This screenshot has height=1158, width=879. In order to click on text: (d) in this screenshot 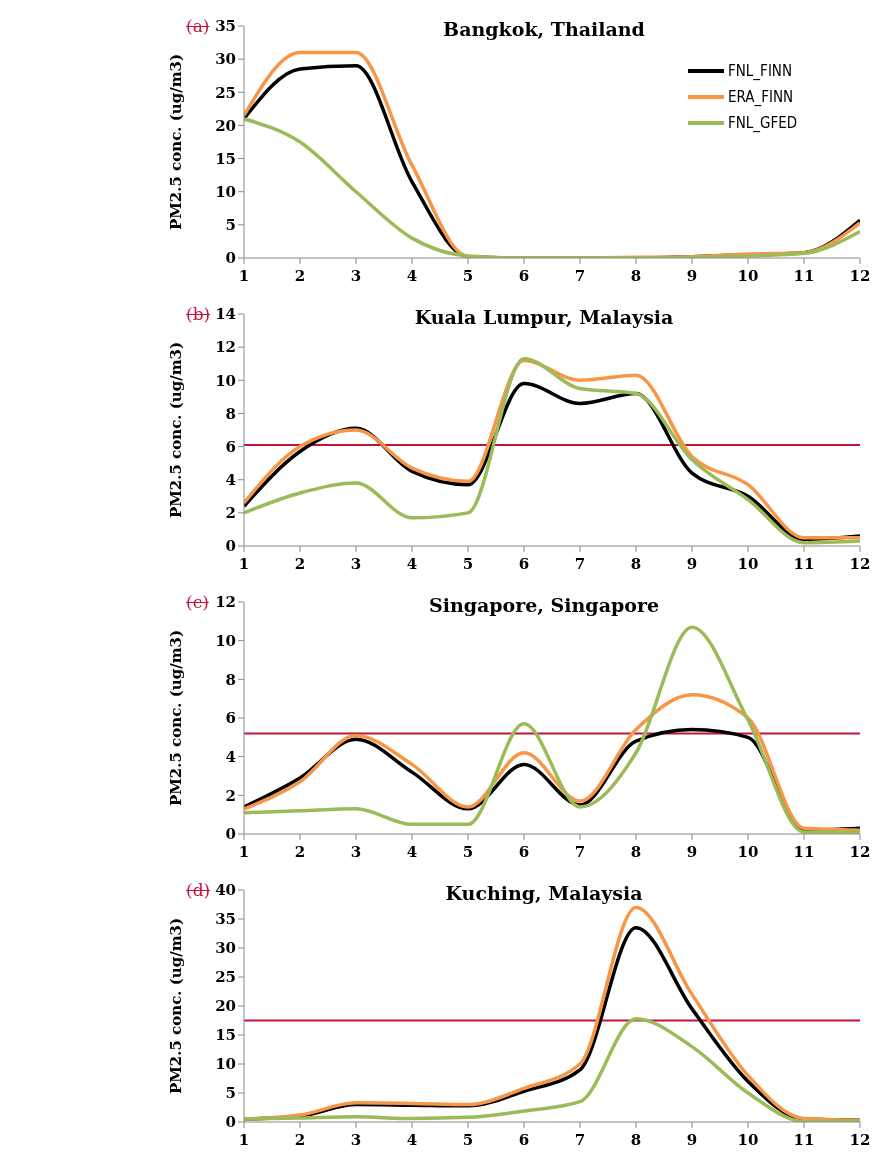, I will do `click(198, 890)`.